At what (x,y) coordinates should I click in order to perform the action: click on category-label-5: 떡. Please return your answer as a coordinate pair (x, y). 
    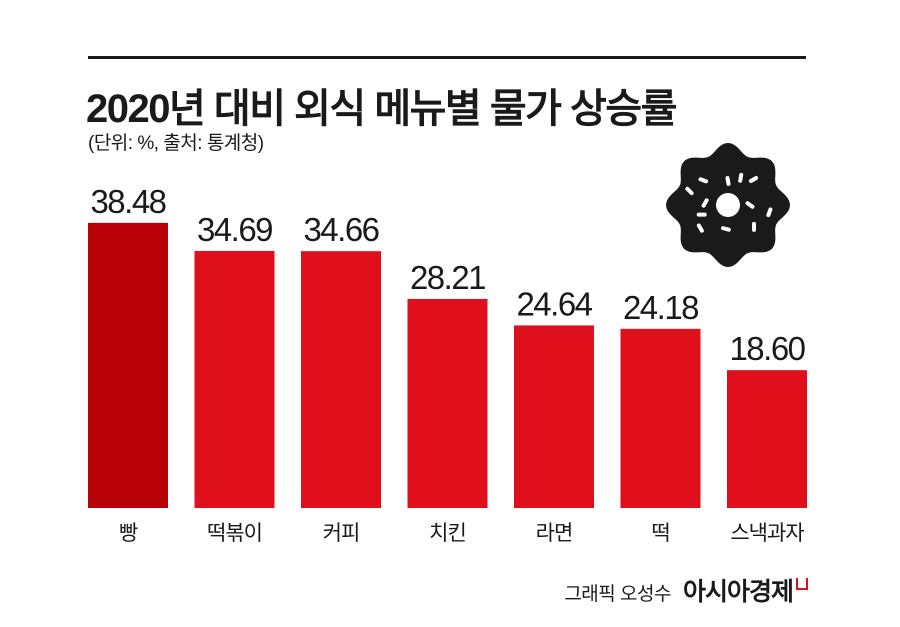
    Looking at the image, I should click on (660, 533).